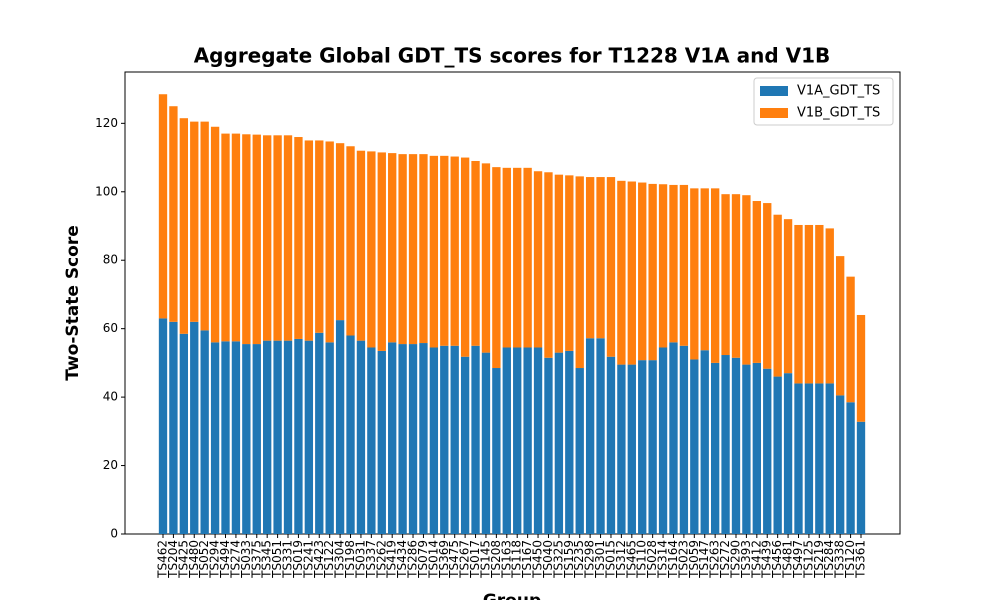 The image size is (1000, 600). I want to click on x-tick-label: TS023, so click(683, 559).